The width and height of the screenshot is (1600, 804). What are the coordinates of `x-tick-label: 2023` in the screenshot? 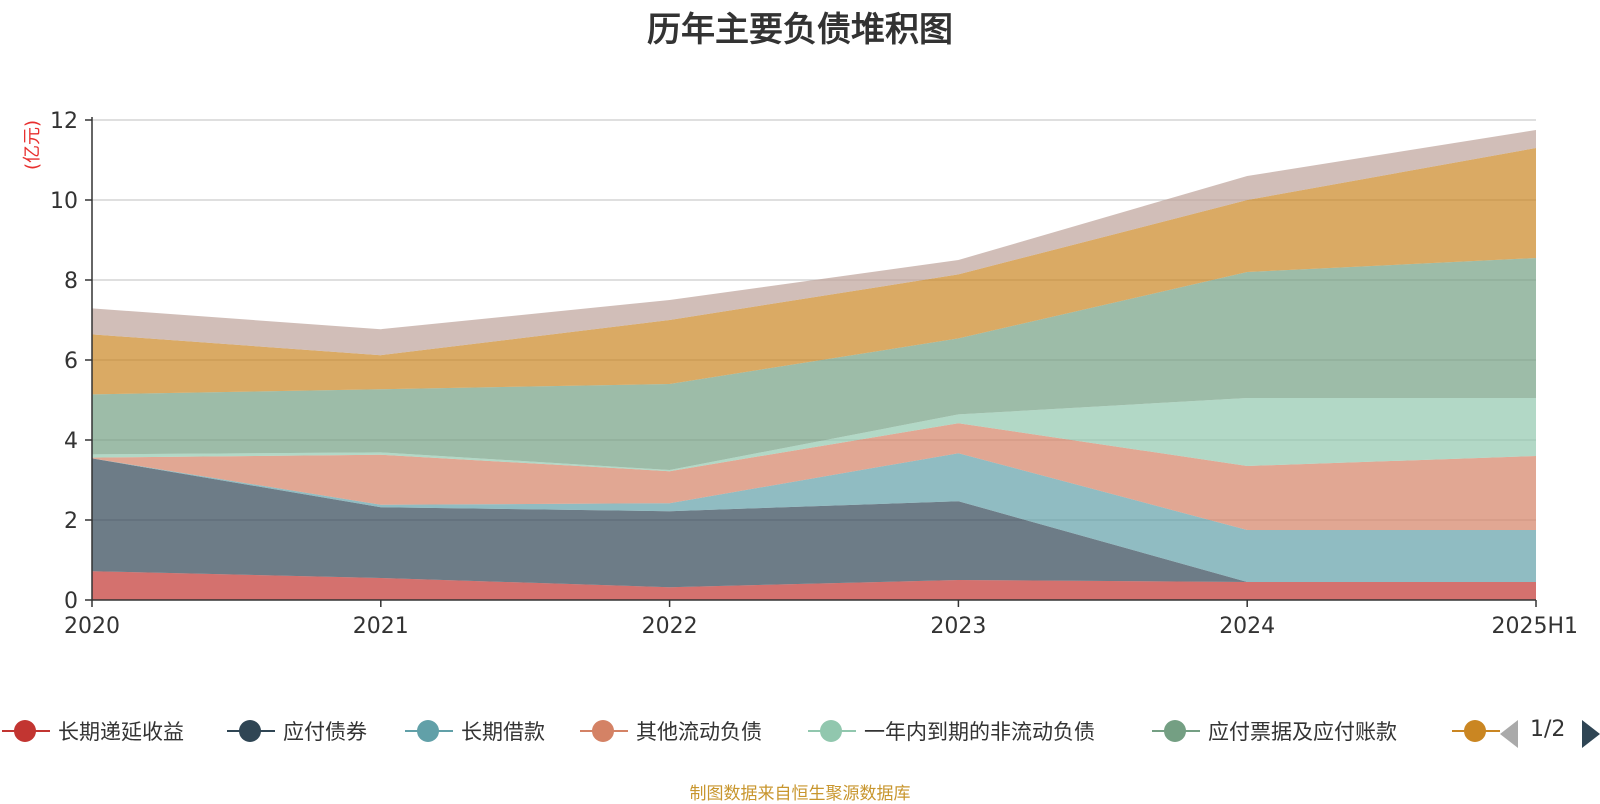 It's located at (958, 626).